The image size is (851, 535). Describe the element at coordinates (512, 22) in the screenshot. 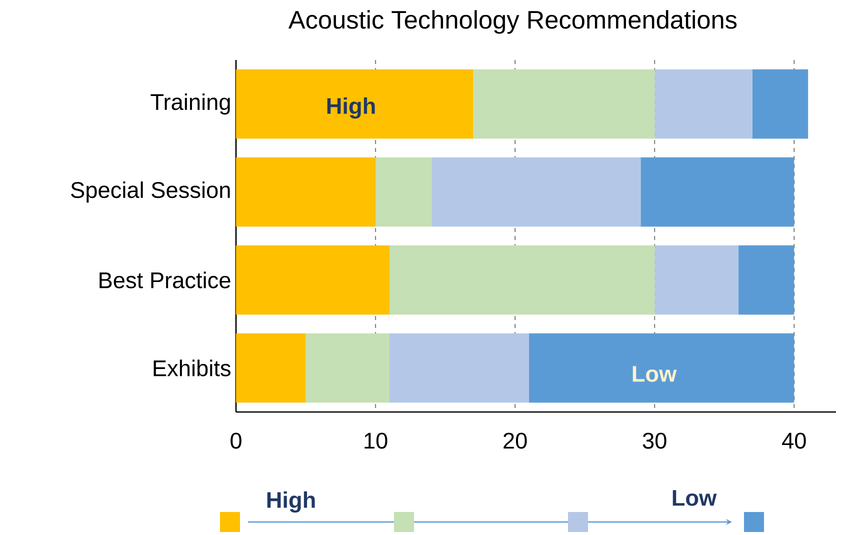

I see `chart-title: Acoustic Technology Recommendations` at that location.